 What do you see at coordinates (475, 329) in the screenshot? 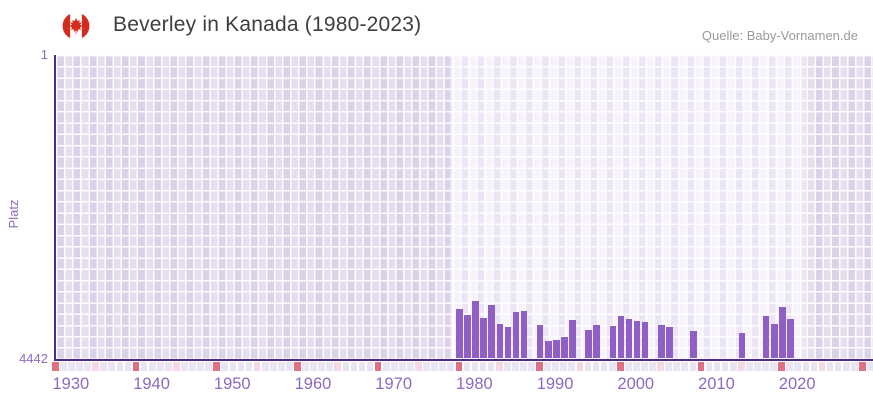
I see `rank-bar-1982` at bounding box center [475, 329].